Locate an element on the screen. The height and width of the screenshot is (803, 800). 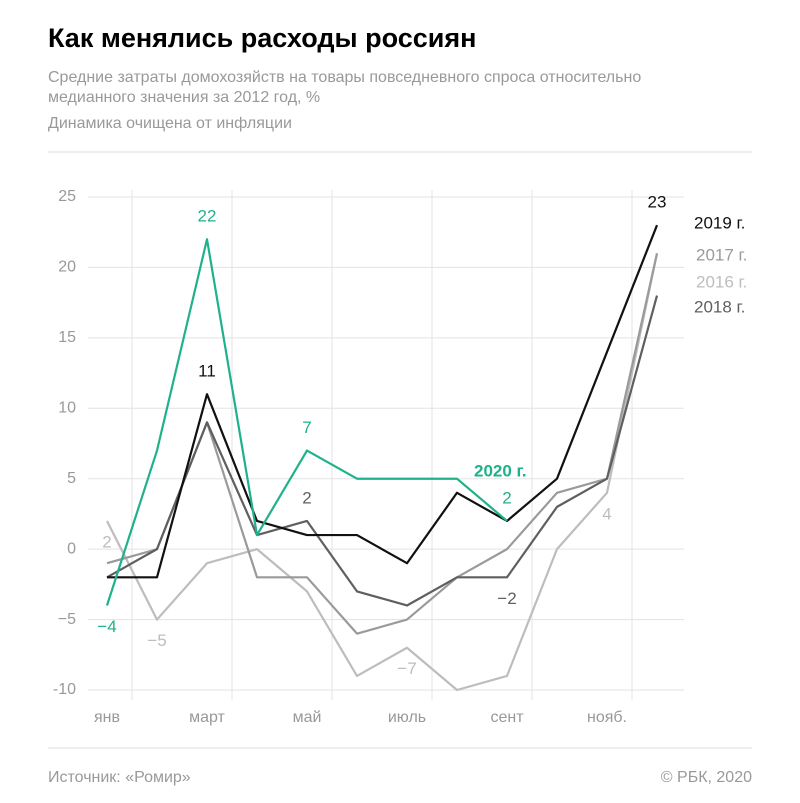
data-label: −5 is located at coordinates (156, 640).